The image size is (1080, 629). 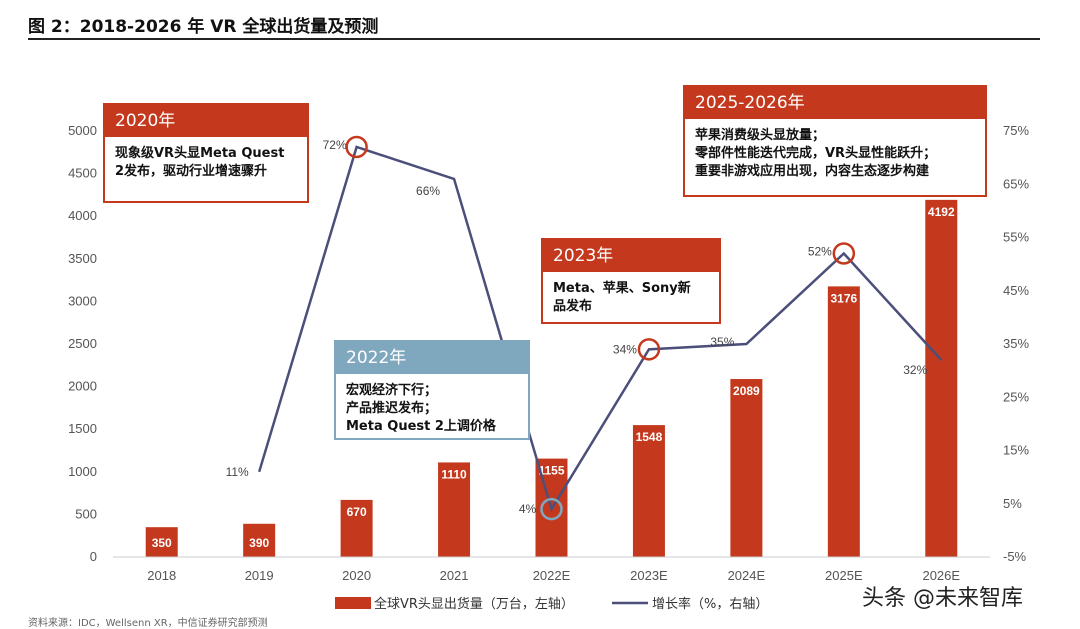 What do you see at coordinates (941, 378) in the screenshot?
I see `bar-2026E` at bounding box center [941, 378].